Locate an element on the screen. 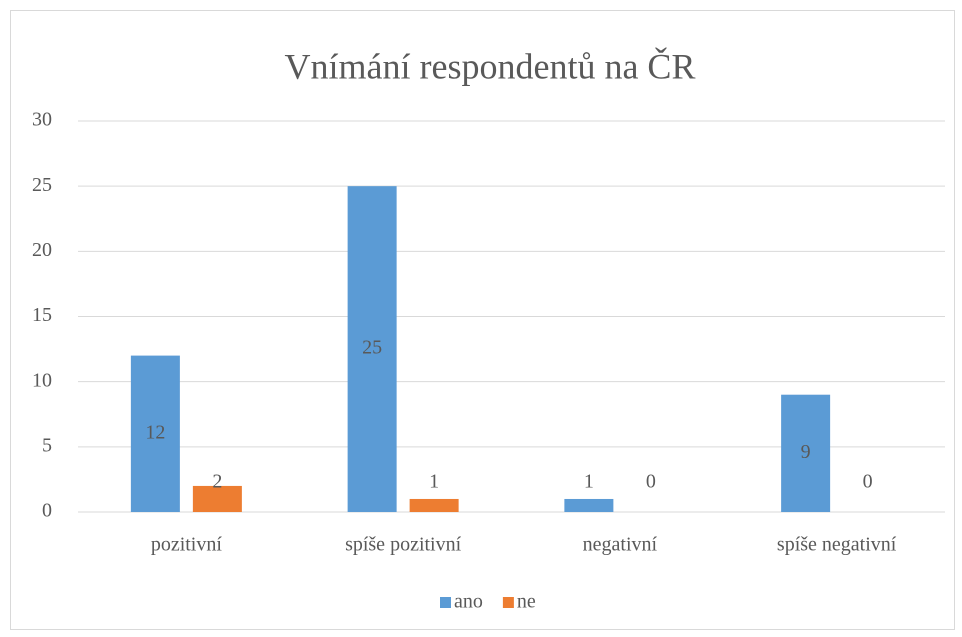  legend-label: ano is located at coordinates (468, 602).